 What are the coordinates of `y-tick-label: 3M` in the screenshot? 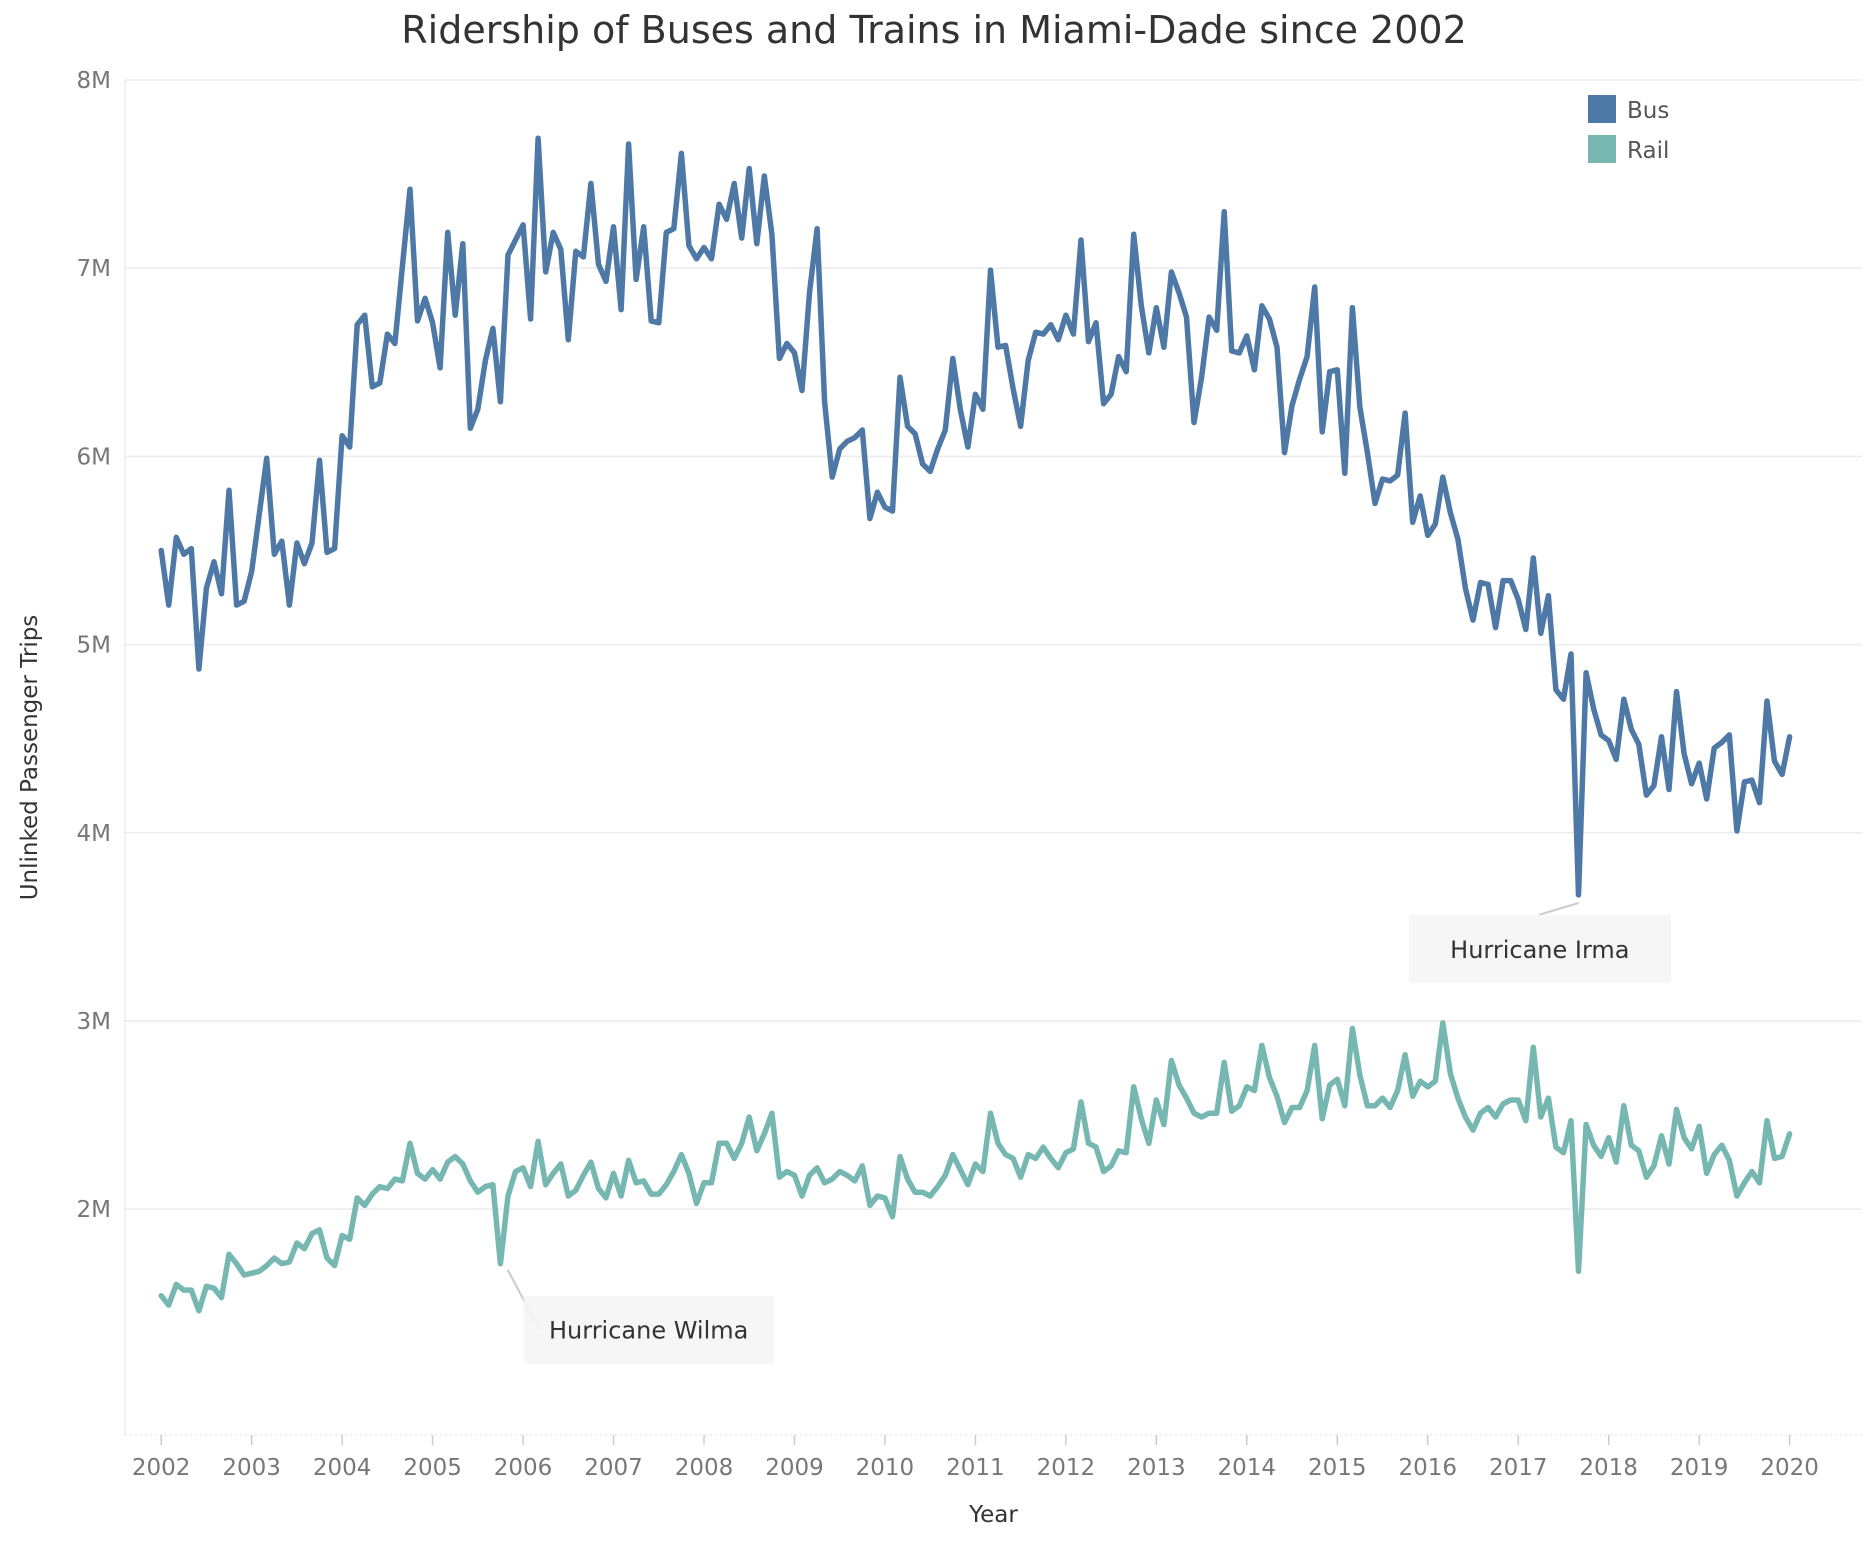 It's located at (94, 1022).